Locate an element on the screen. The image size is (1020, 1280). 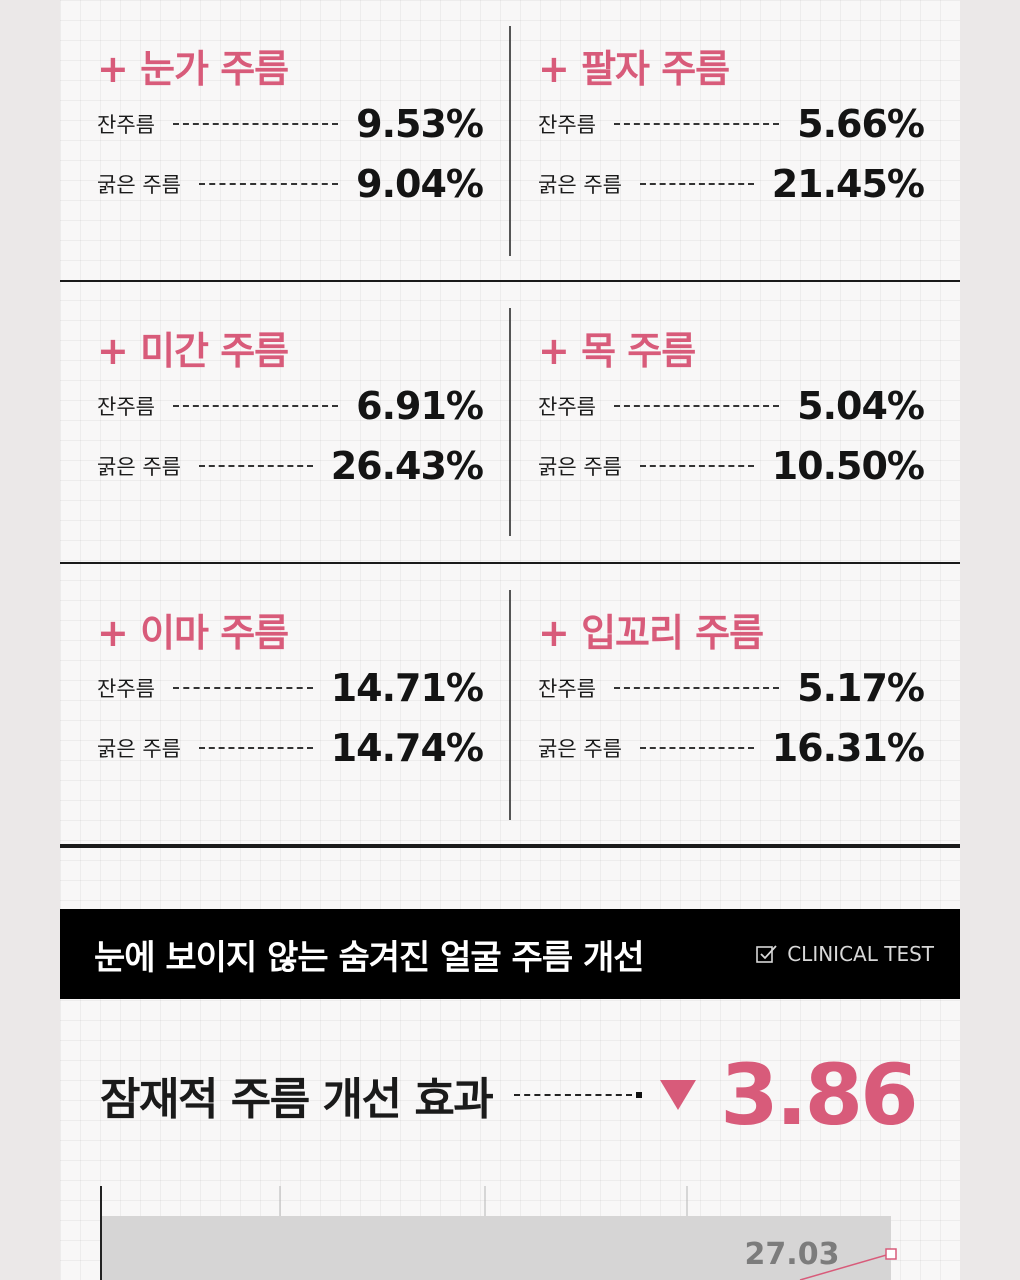
metric-fine: 잔주름 5.04% is located at coordinates (731, 406).